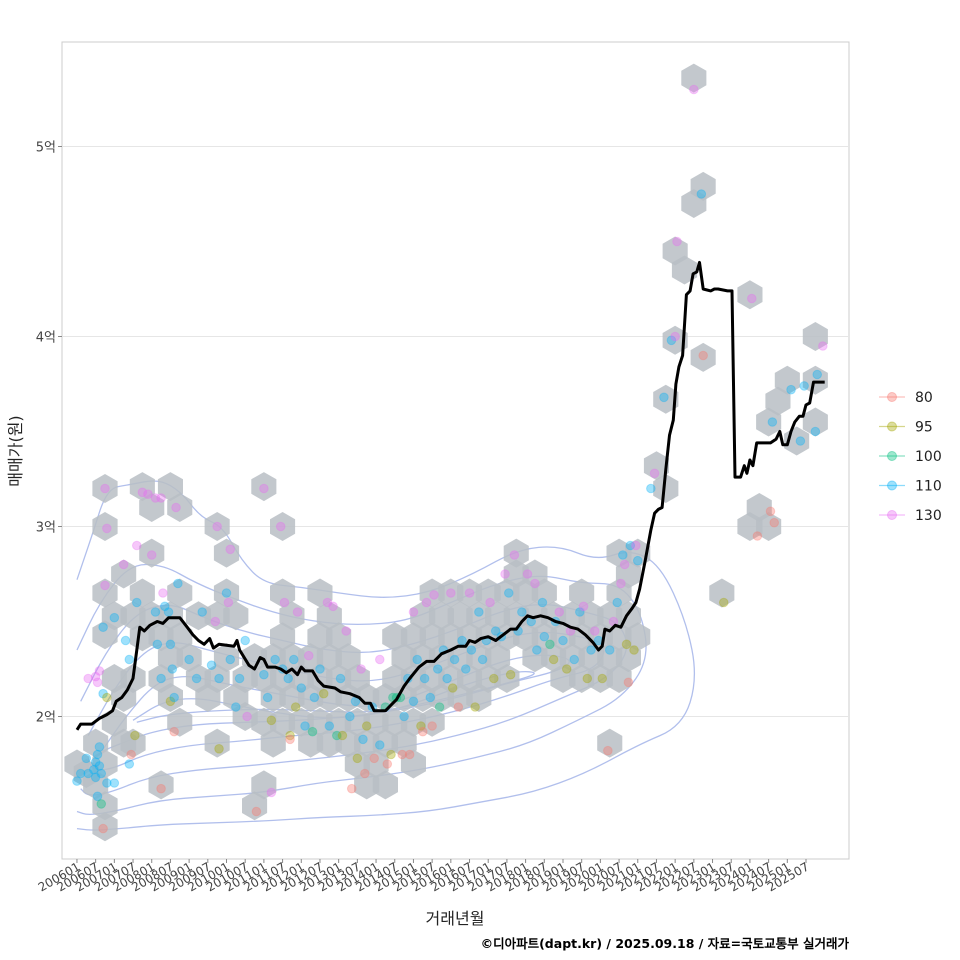  Describe the element at coordinates (46, 148) in the screenshot. I see `y-tick-label-3: 5억` at that location.